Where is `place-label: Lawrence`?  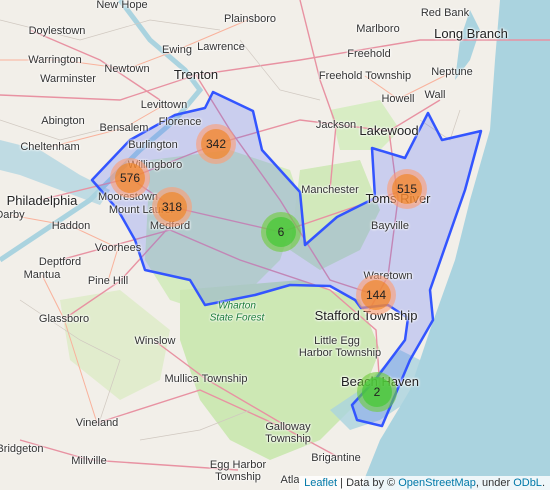
place-label: Lawrence is located at coordinates (221, 46).